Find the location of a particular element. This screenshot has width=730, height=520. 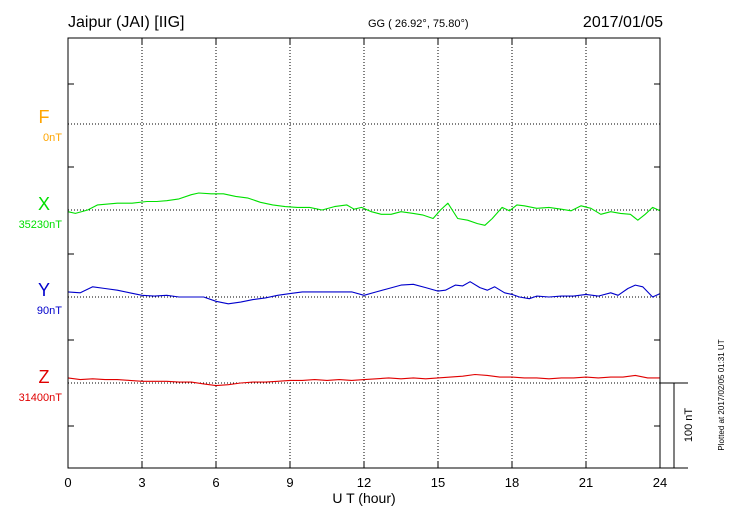

channel-labels: F 0nT X 35230nT Y 90nT Z 31400nT is located at coordinates (41, 255).